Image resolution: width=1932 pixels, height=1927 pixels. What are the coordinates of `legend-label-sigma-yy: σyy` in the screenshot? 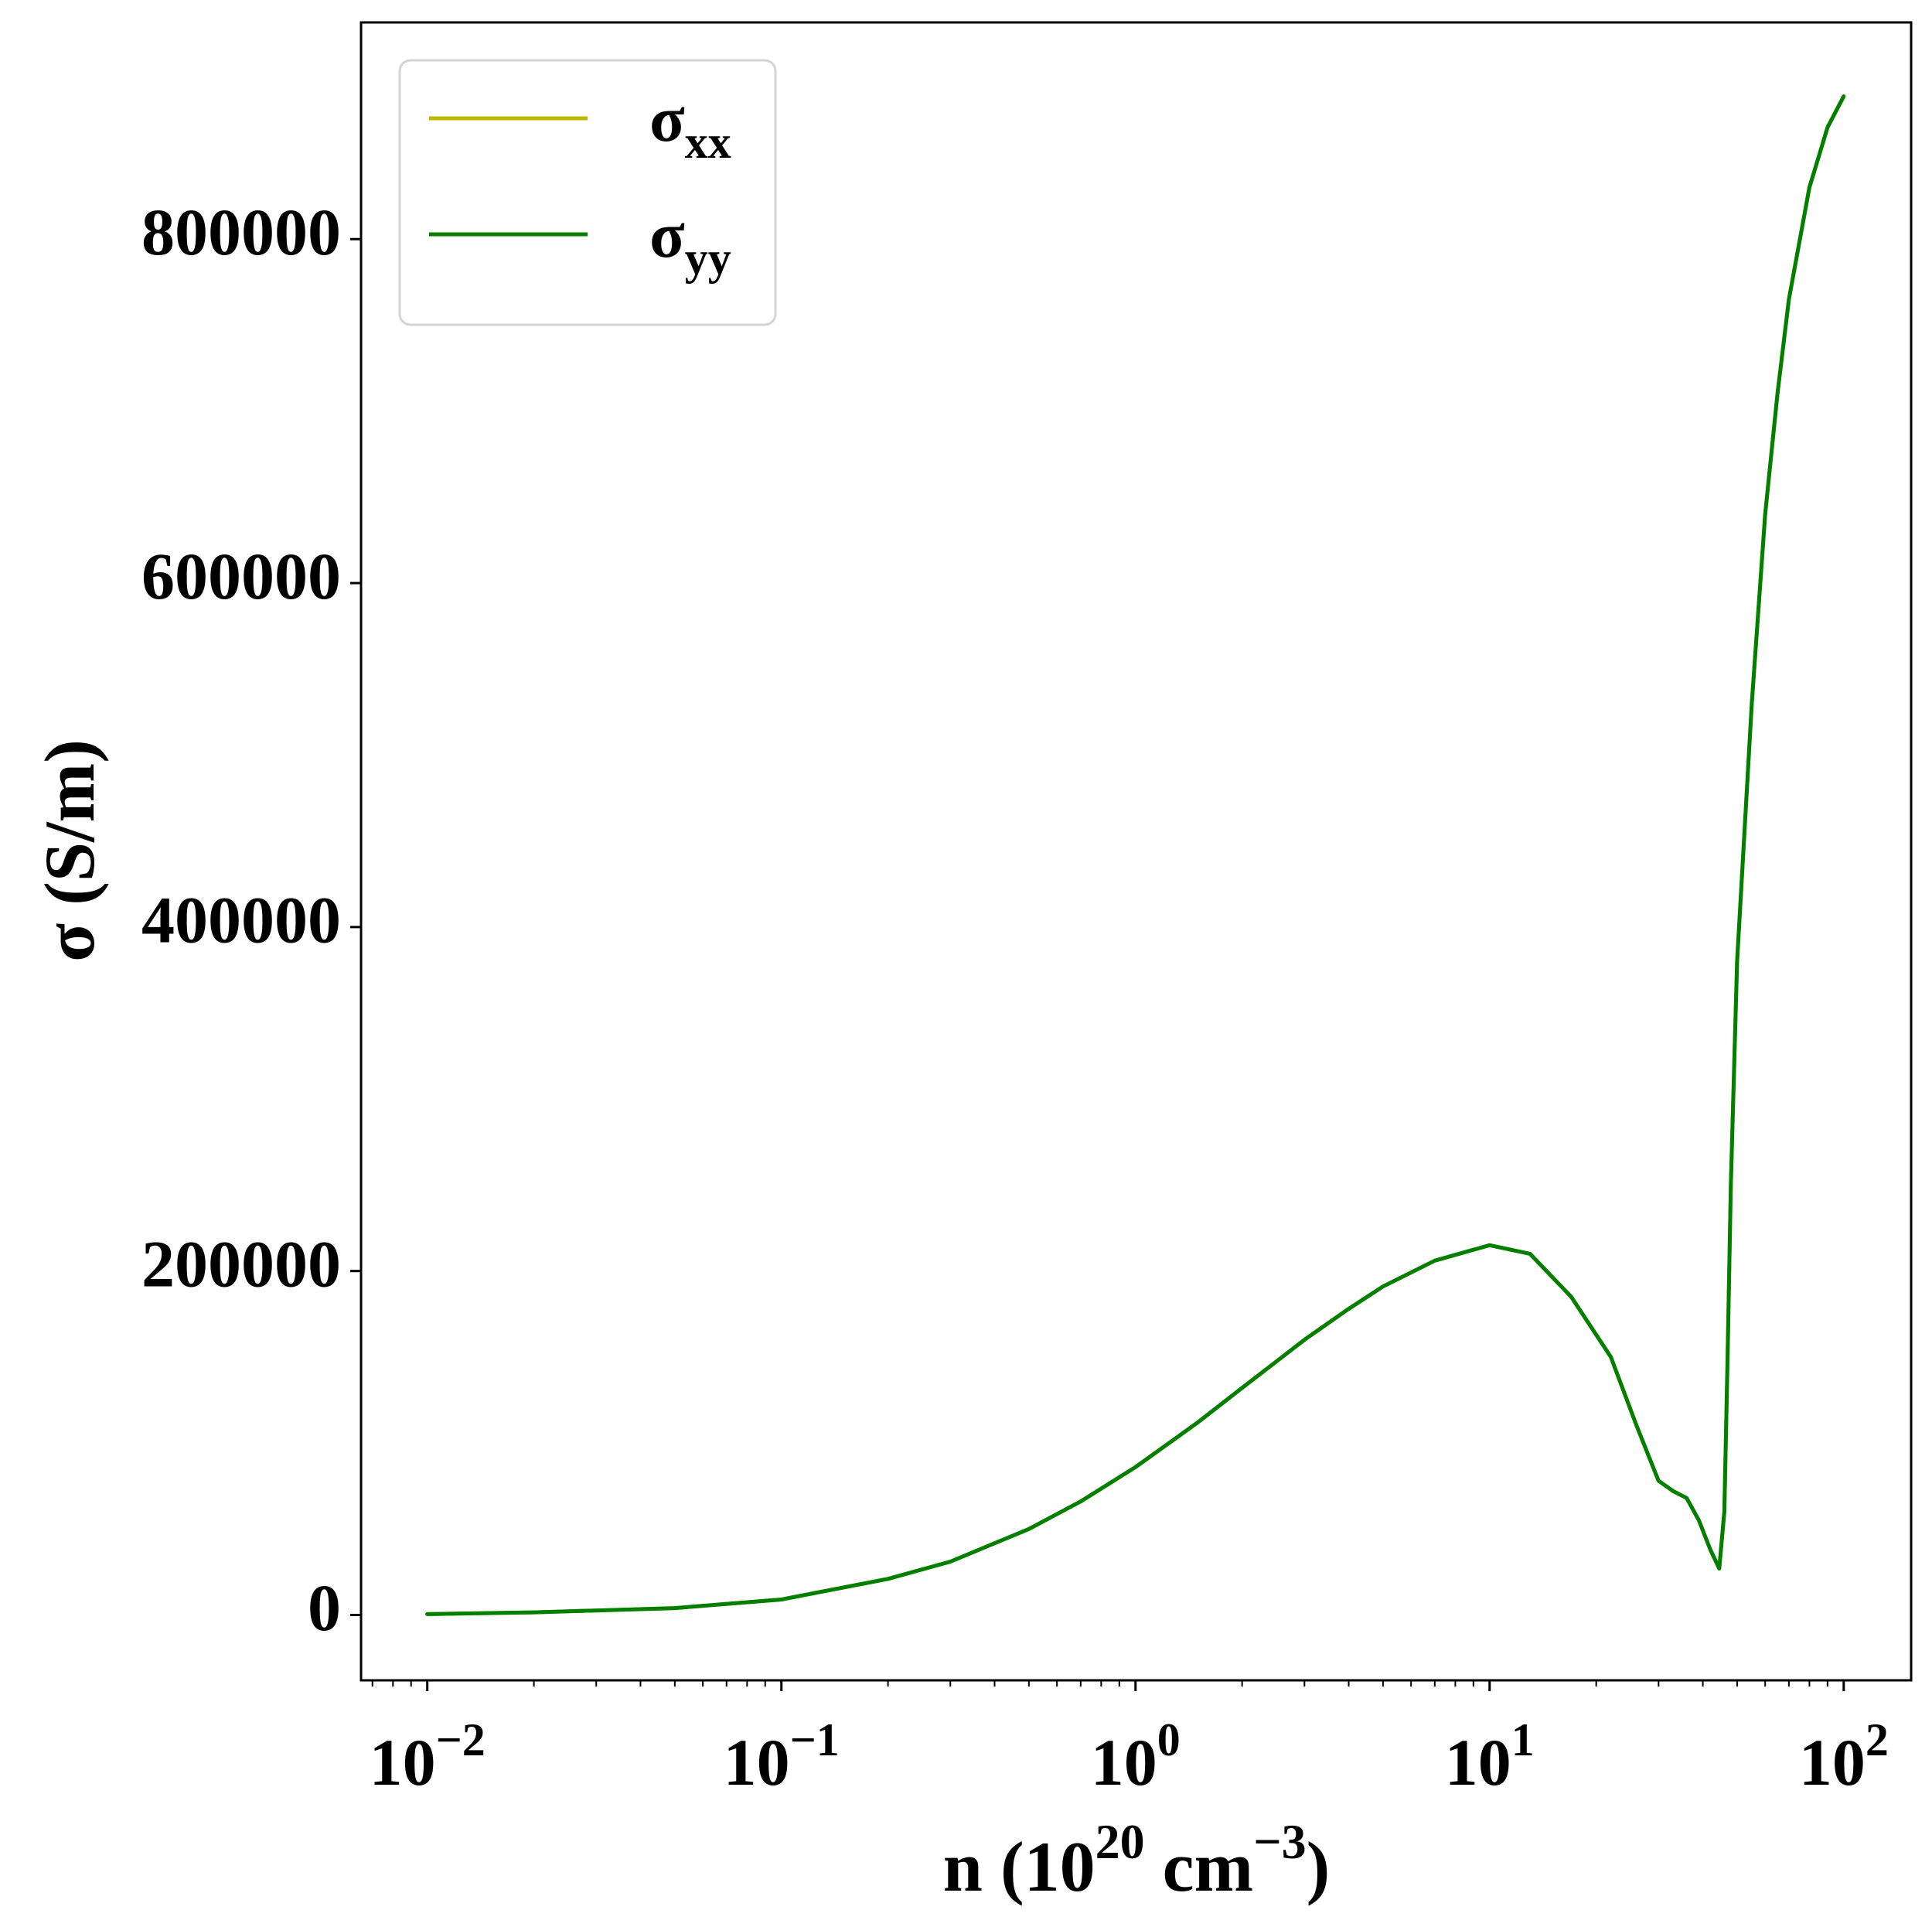 It's located at (690, 242).